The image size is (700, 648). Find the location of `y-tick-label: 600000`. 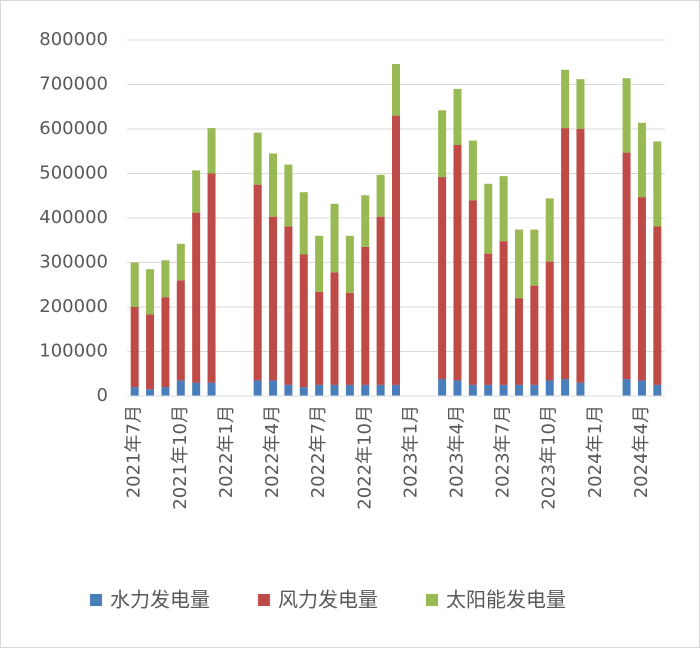

y-tick-label: 600000 is located at coordinates (73, 128).